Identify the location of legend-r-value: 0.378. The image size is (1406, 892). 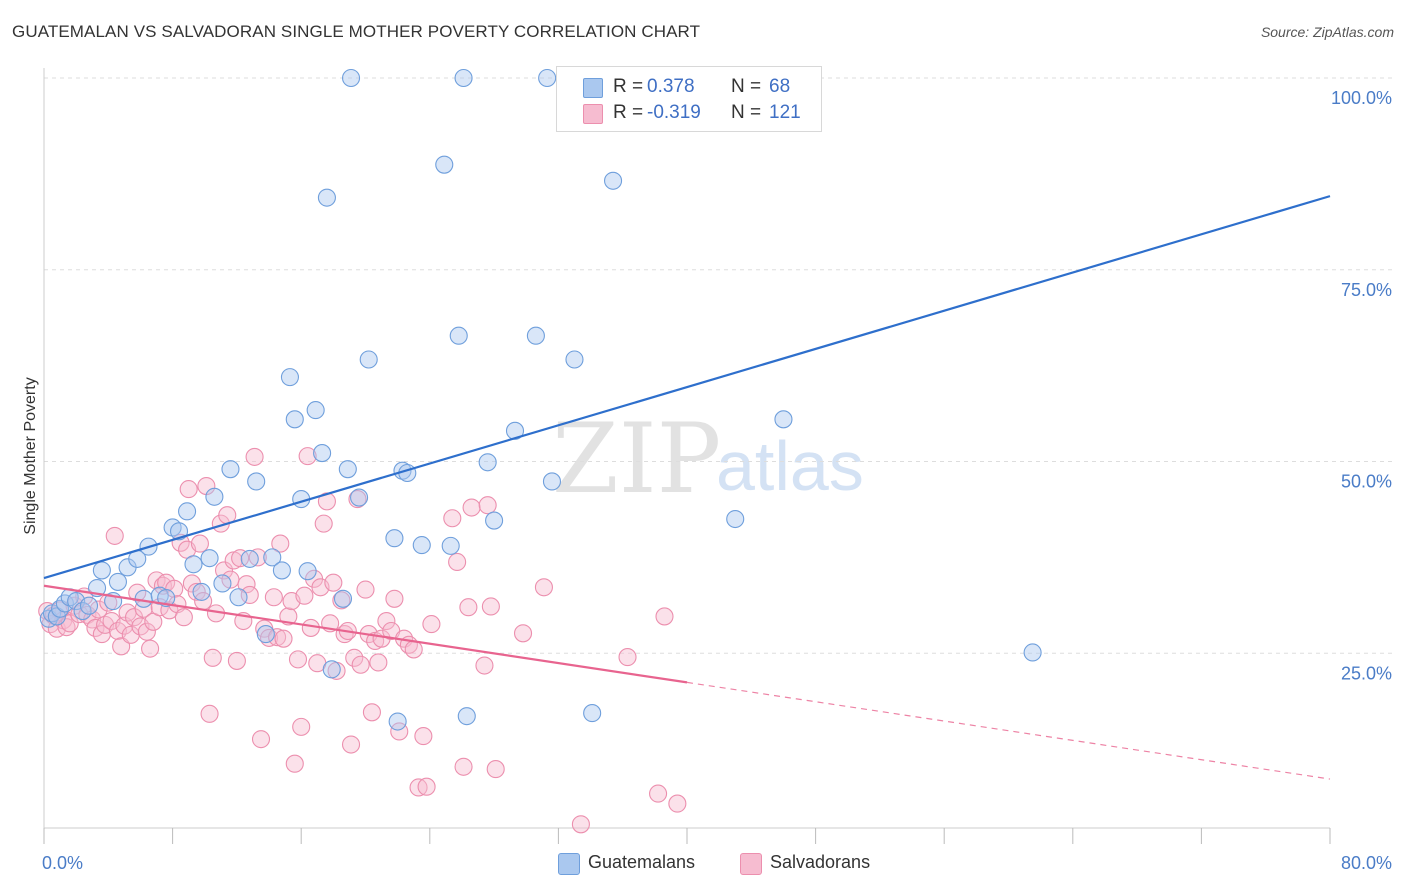
(671, 86).